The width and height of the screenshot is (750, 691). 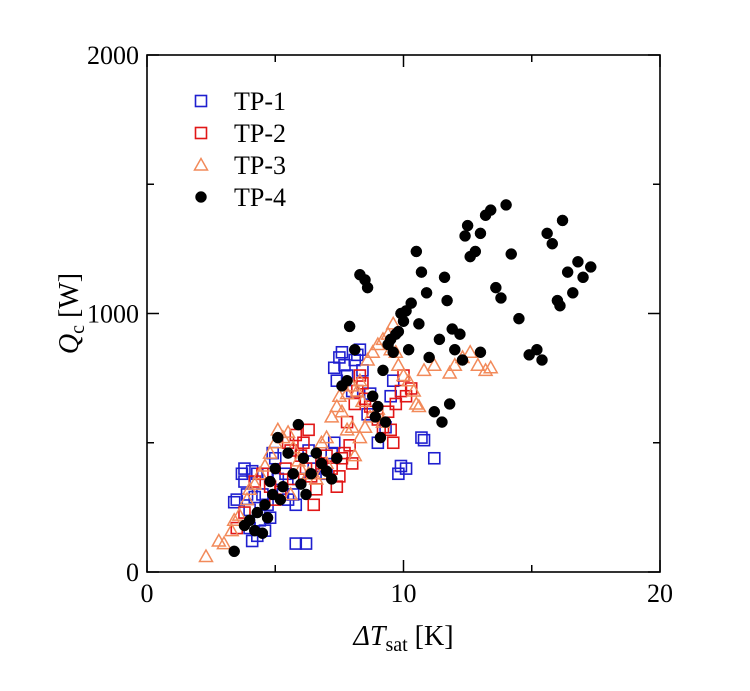 What do you see at coordinates (132, 572) in the screenshot?
I see `y-tick-label: 0` at bounding box center [132, 572].